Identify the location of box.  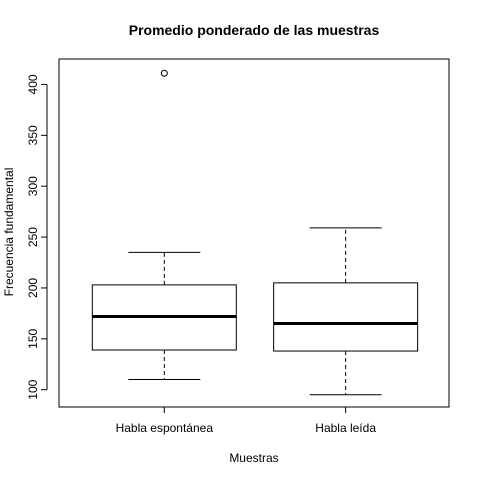
(346, 317).